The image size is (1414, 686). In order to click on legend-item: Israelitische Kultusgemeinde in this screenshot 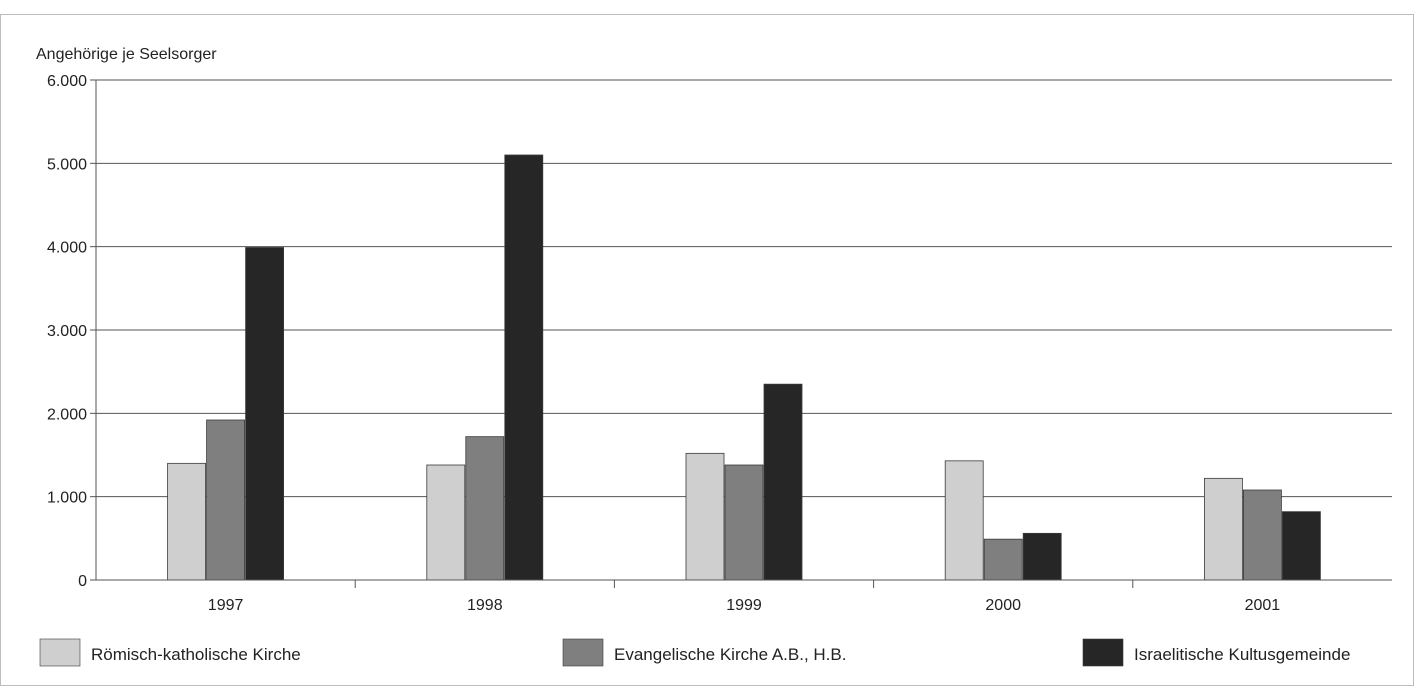, I will do `click(1216, 652)`.